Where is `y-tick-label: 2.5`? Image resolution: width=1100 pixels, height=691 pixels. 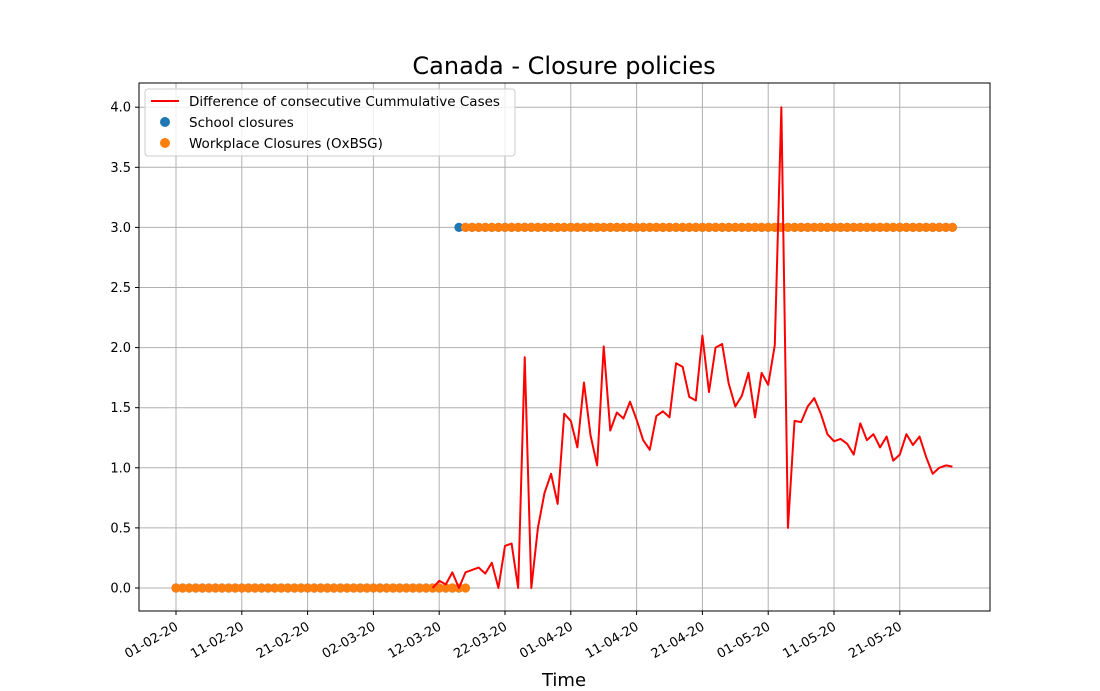 y-tick-label: 2.5 is located at coordinates (120, 288).